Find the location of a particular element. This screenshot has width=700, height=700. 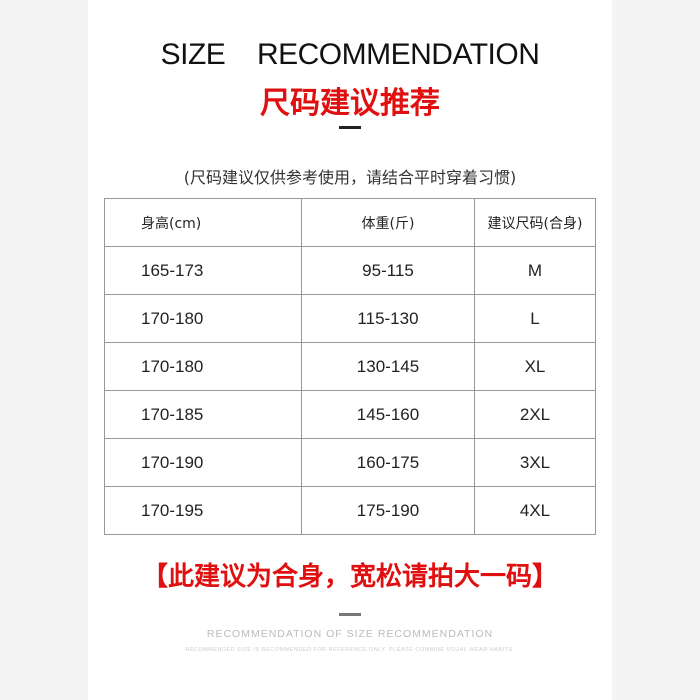

table-row: 170-190 160-175 3XL is located at coordinates (350, 462).